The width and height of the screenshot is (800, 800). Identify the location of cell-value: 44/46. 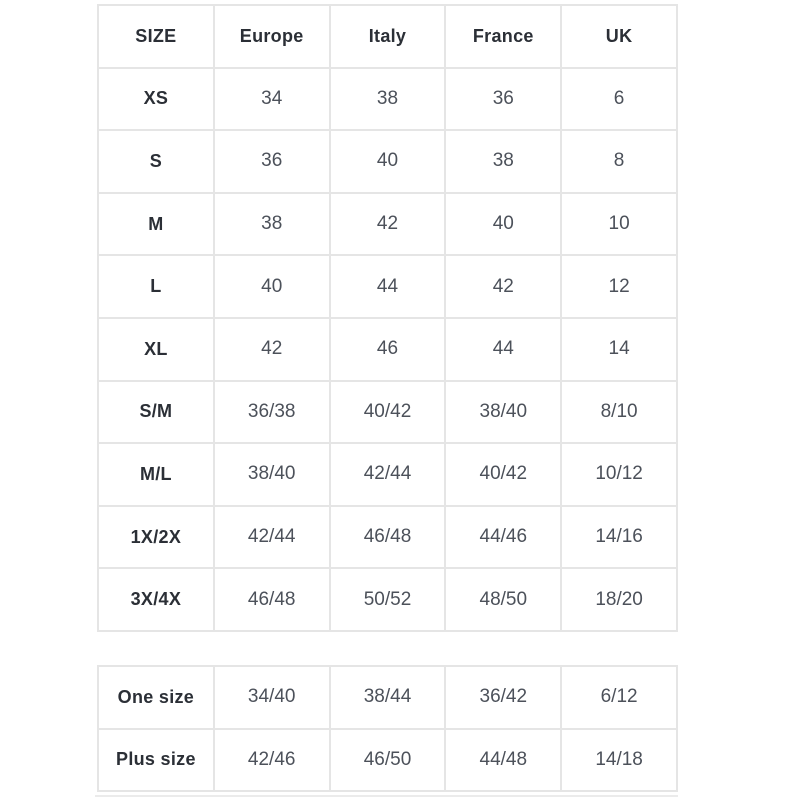
(503, 537).